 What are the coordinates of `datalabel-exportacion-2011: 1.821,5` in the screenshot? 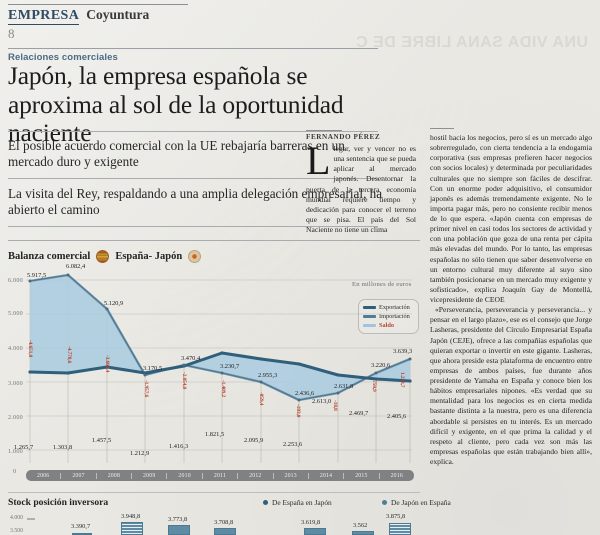 It's located at (215, 434).